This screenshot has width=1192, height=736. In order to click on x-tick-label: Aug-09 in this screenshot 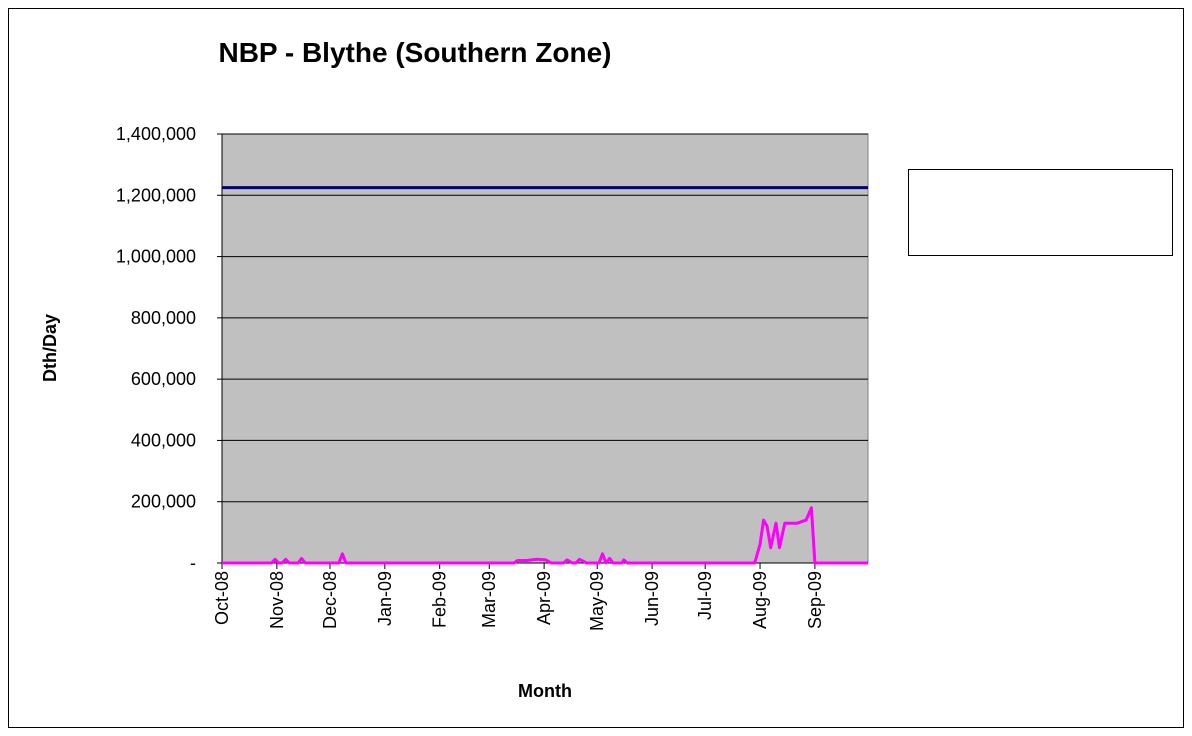, I will do `click(760, 600)`.